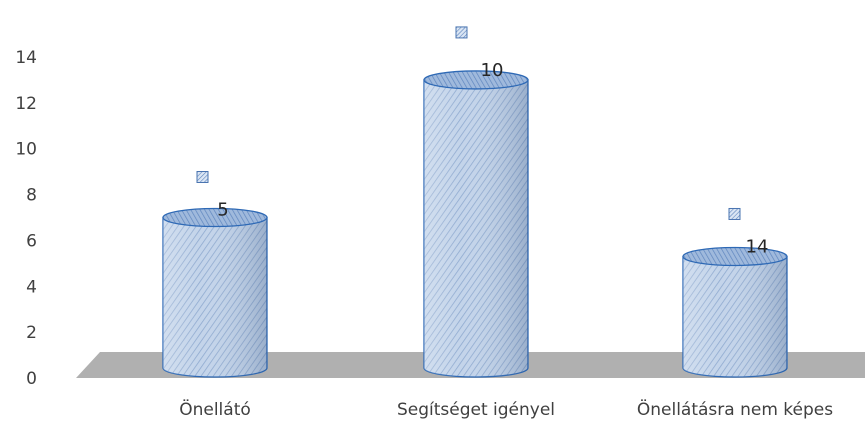  I want to click on y-tick-label: 12, so click(26, 104).